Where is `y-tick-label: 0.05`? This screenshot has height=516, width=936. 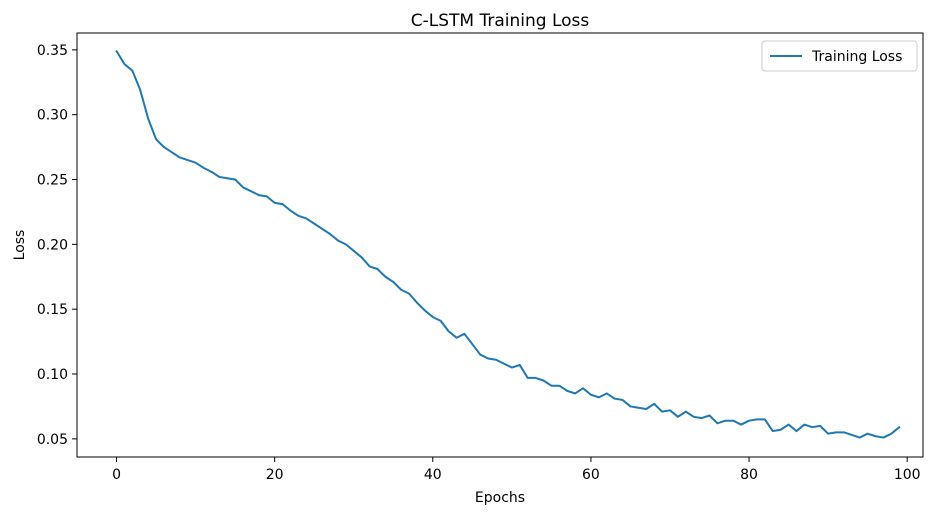
y-tick-label: 0.05 is located at coordinates (52, 440).